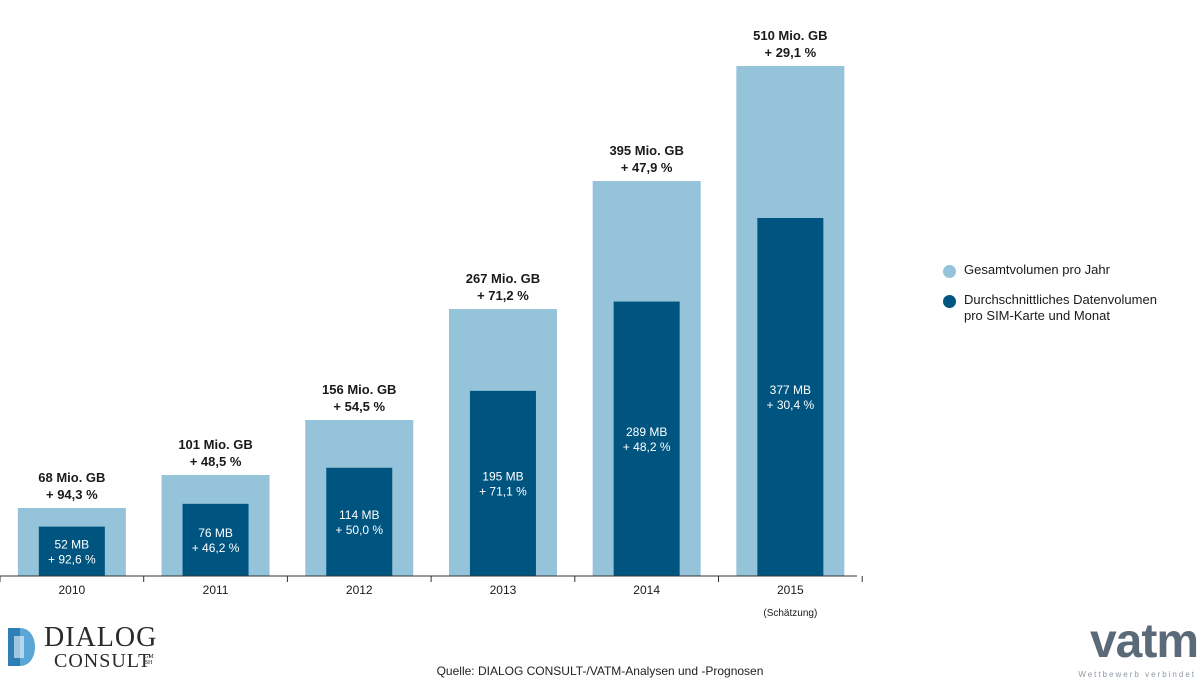 This screenshot has height=685, width=1200. Describe the element at coordinates (503, 491) in the screenshot. I see `per-sim-growth-label-2013: + 71,1 %` at that location.